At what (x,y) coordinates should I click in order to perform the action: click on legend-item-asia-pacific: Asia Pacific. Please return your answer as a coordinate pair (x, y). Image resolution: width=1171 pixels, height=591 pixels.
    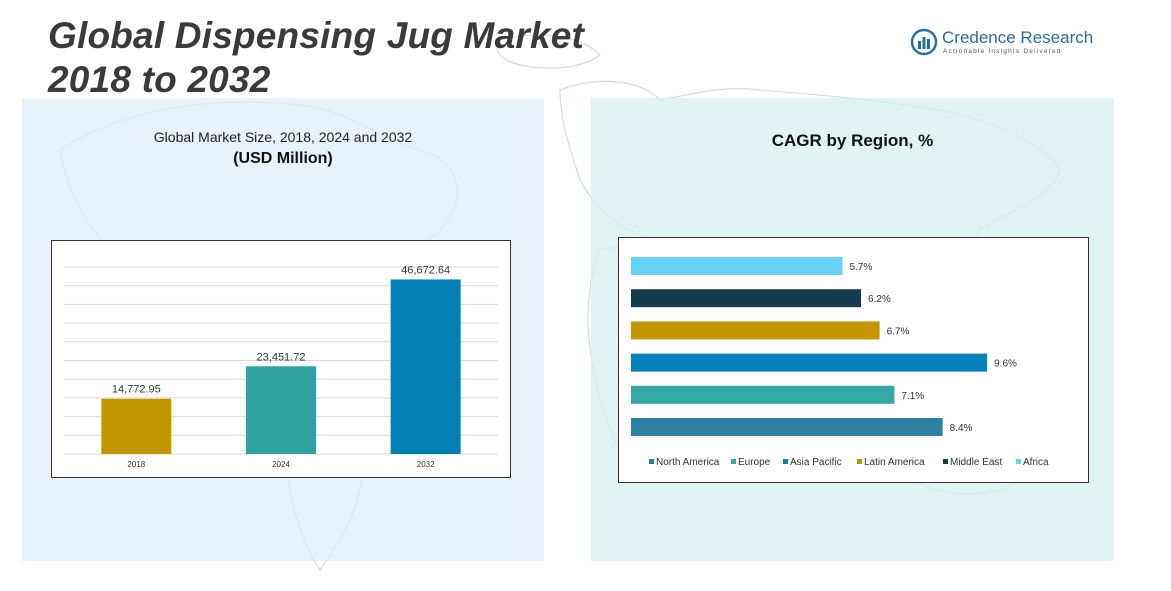
    Looking at the image, I should click on (812, 462).